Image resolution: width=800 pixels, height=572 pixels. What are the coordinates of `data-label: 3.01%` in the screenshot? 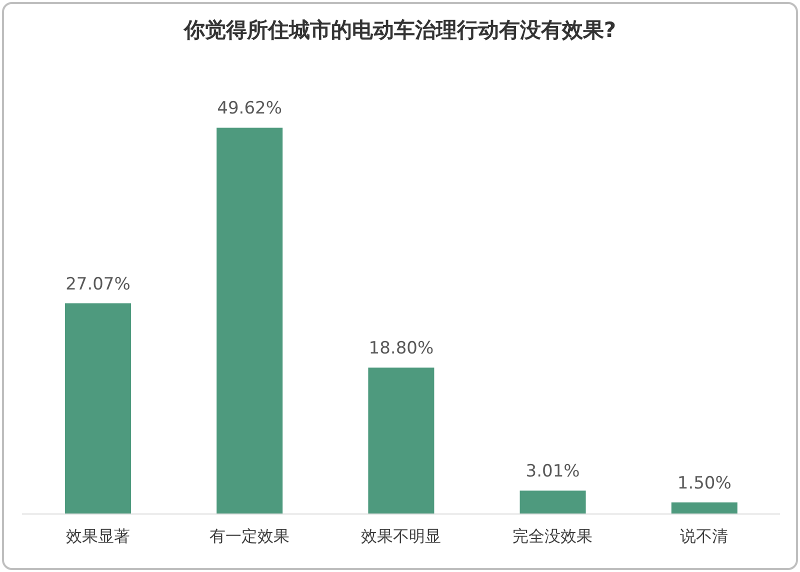 It's located at (553, 472).